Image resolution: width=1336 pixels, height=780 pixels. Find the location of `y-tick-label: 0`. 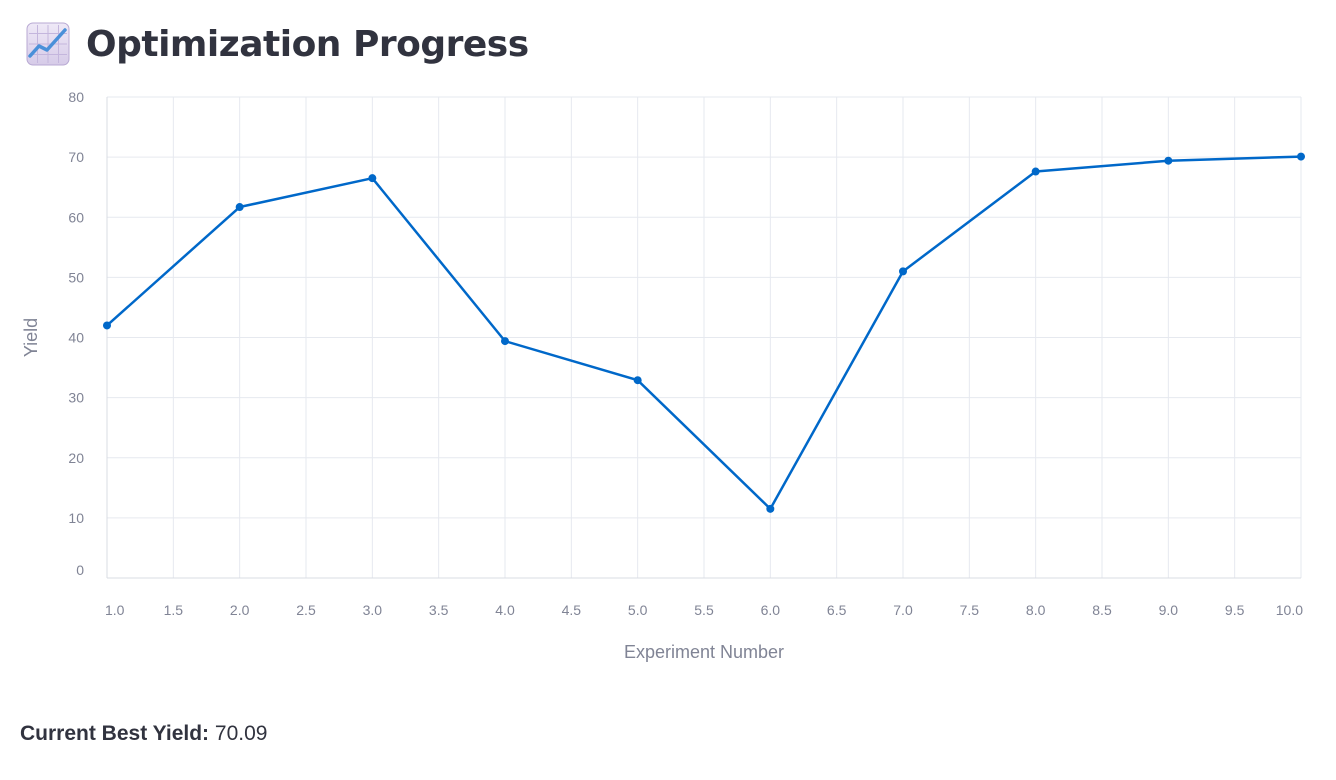

y-tick-label: 0 is located at coordinates (80, 570).